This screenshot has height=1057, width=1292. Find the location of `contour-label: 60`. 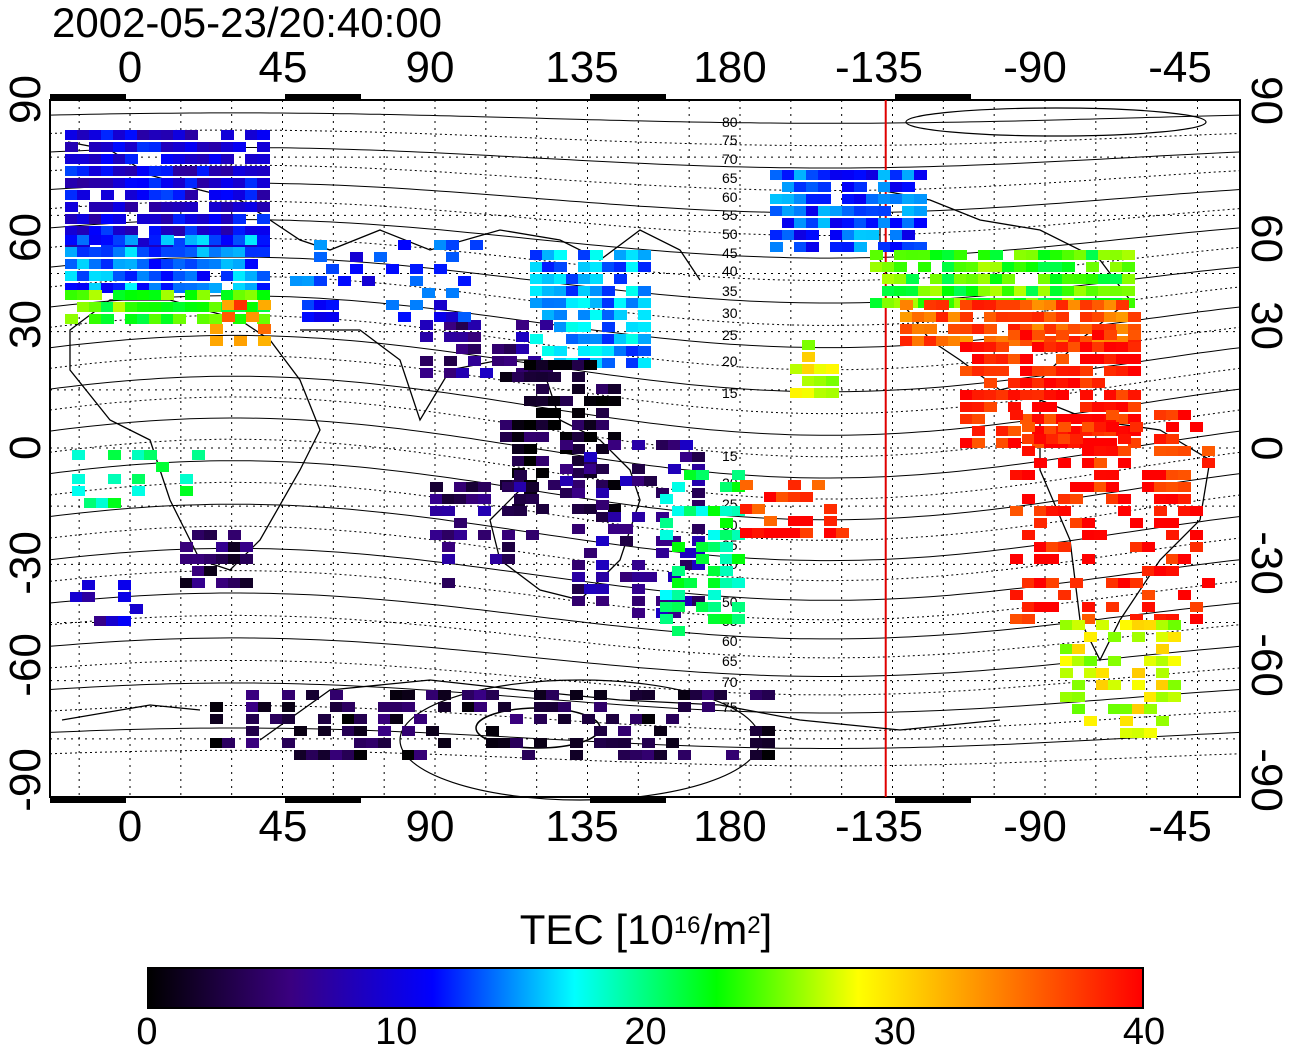

contour-label: 60 is located at coordinates (730, 641).